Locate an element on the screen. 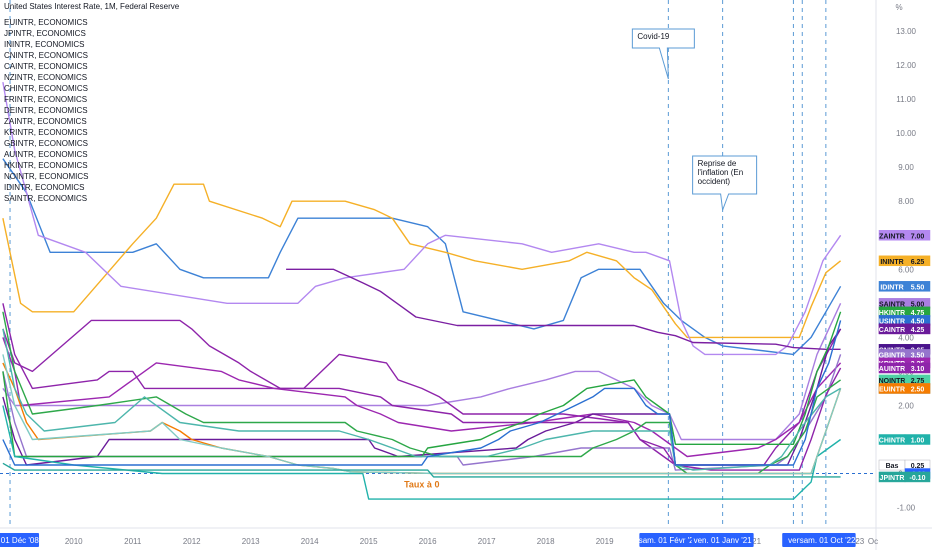  x-tick-label: 2017 is located at coordinates (487, 541).